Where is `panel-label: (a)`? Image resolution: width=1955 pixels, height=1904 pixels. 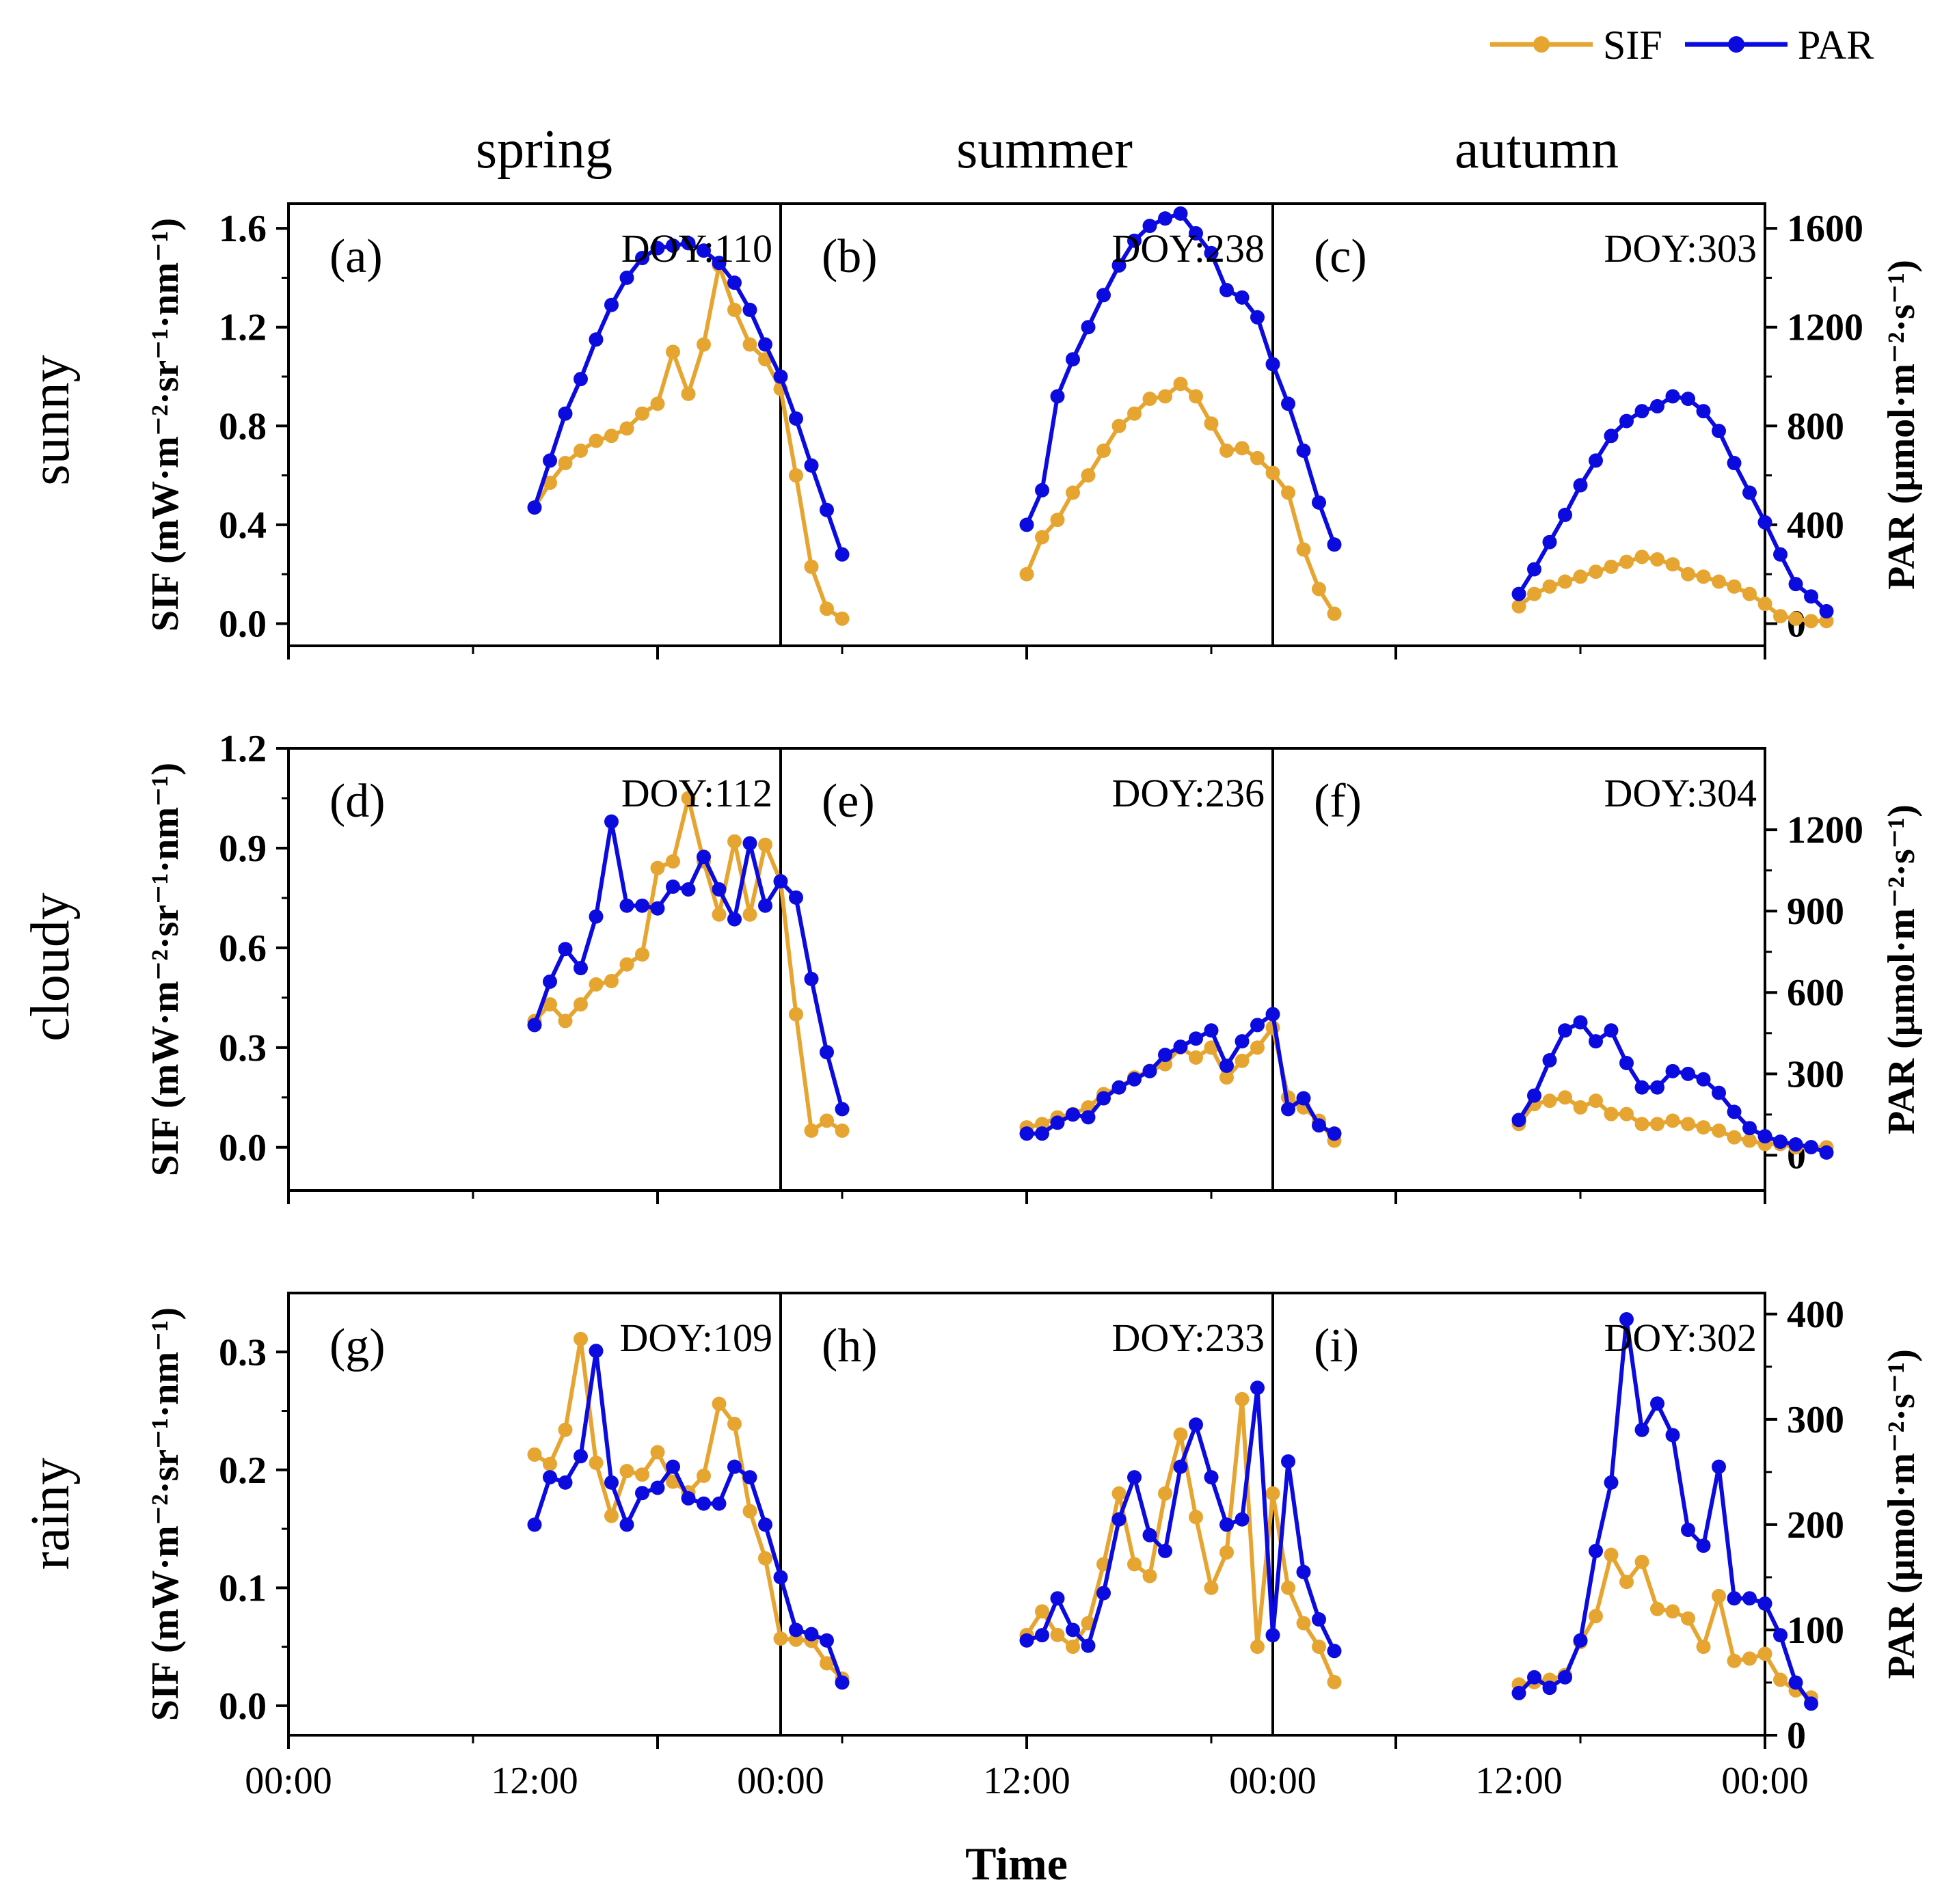
panel-label: (a) is located at coordinates (356, 256).